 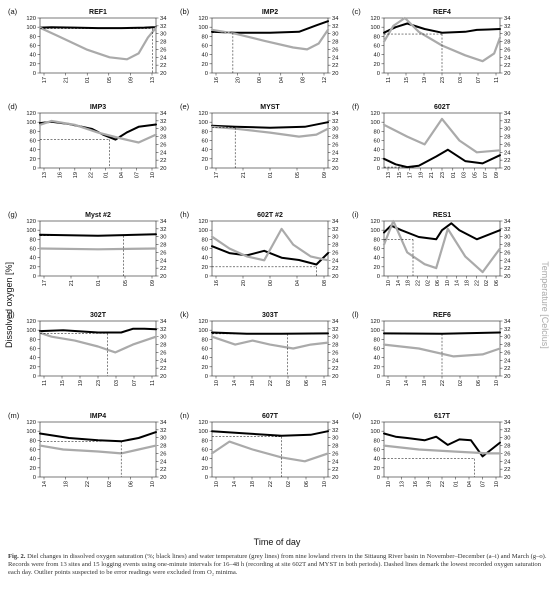 I want to click on panel-title: REF6, so click(x=442, y=315).